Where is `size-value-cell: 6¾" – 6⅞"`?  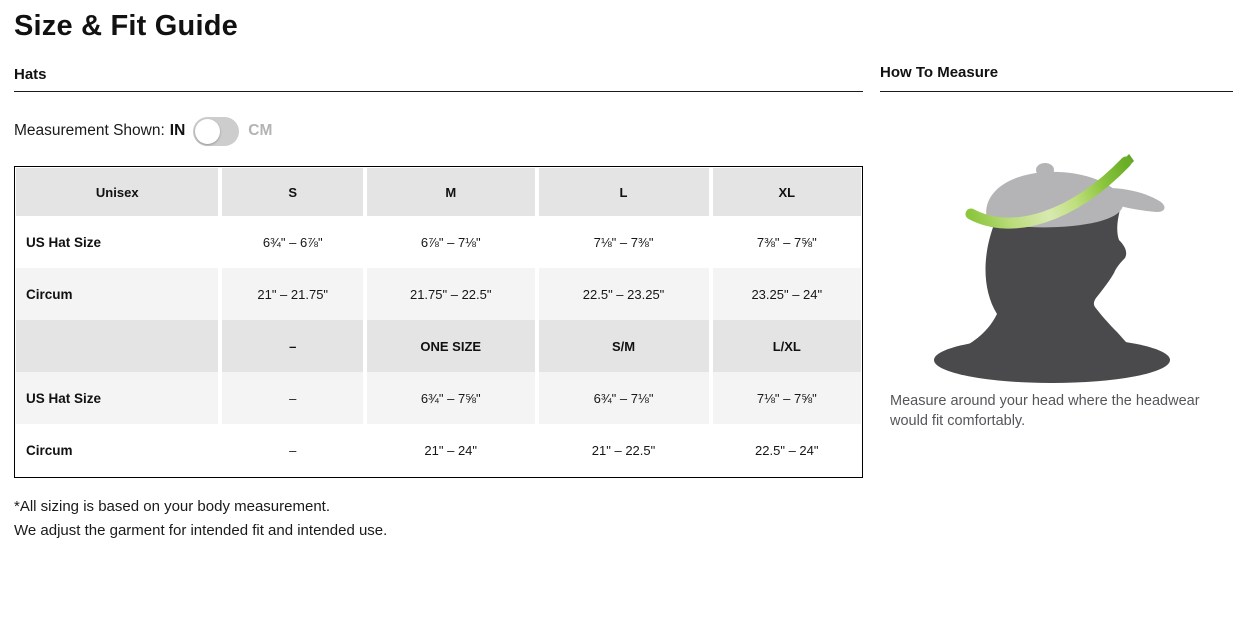 size-value-cell: 6¾" – 6⅞" is located at coordinates (291, 242).